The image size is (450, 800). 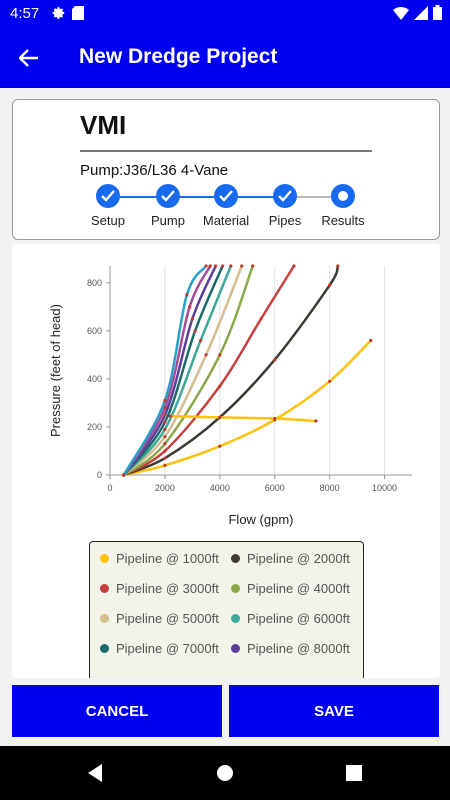 I want to click on sd-card-icon, so click(x=78, y=13).